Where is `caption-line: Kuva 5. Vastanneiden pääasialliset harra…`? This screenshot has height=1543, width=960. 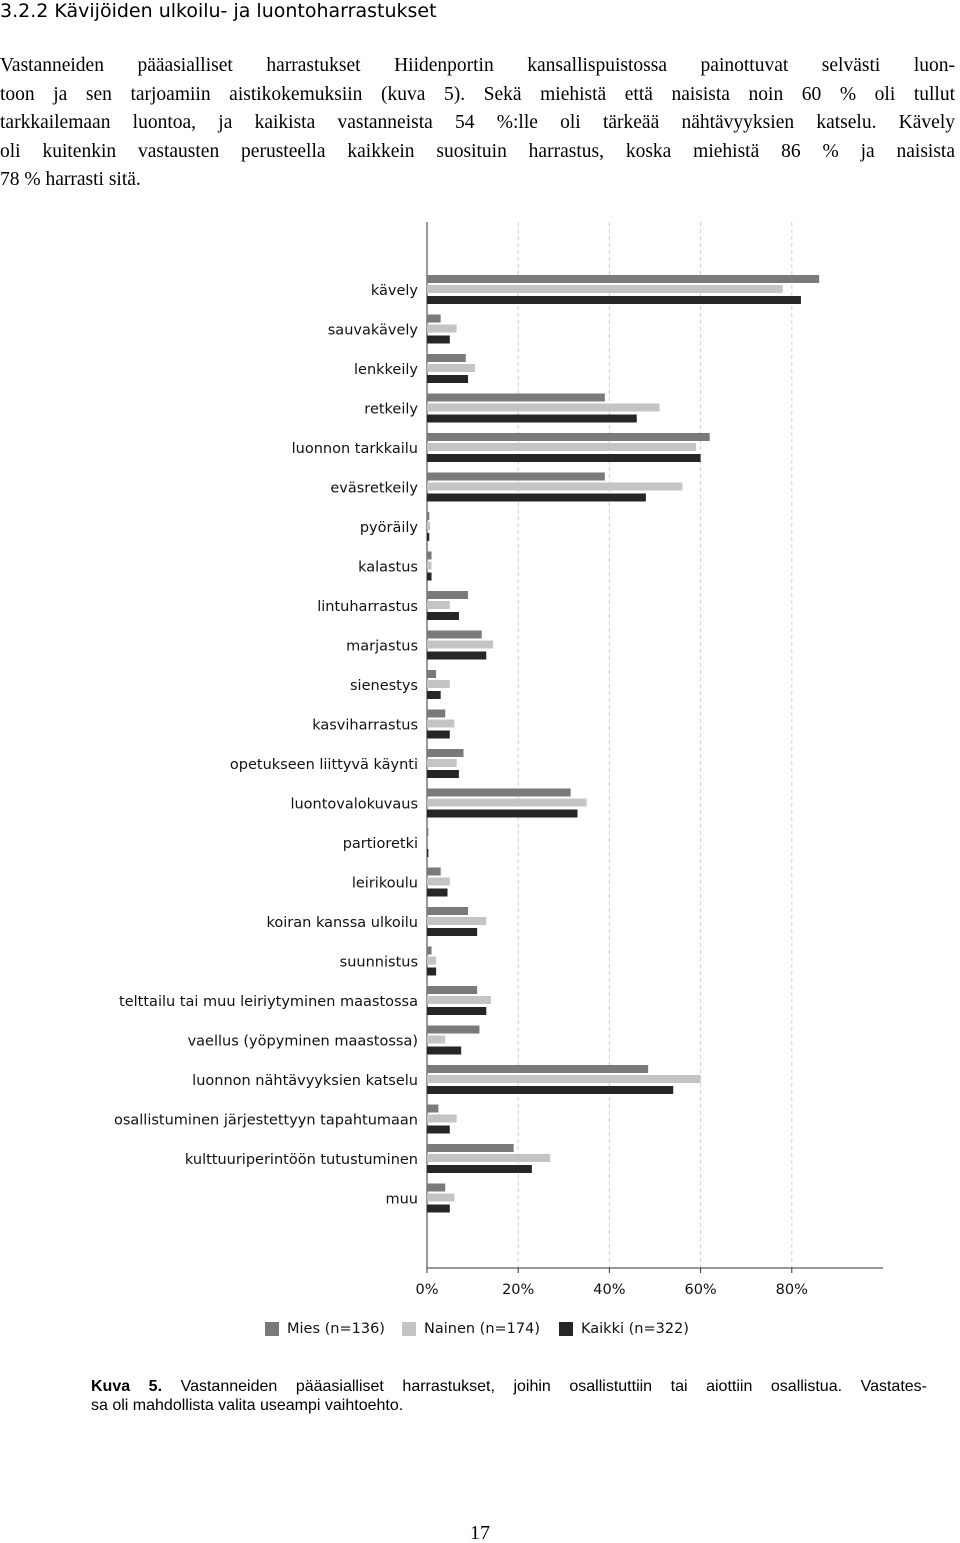 caption-line: Kuva 5. Vastanneiden pääasialliset harra… is located at coordinates (509, 1386).